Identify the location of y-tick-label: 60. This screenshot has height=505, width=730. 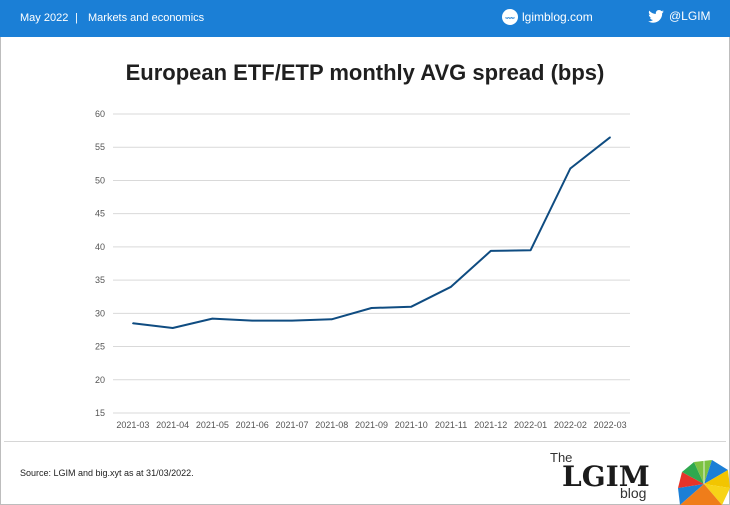
(100, 114).